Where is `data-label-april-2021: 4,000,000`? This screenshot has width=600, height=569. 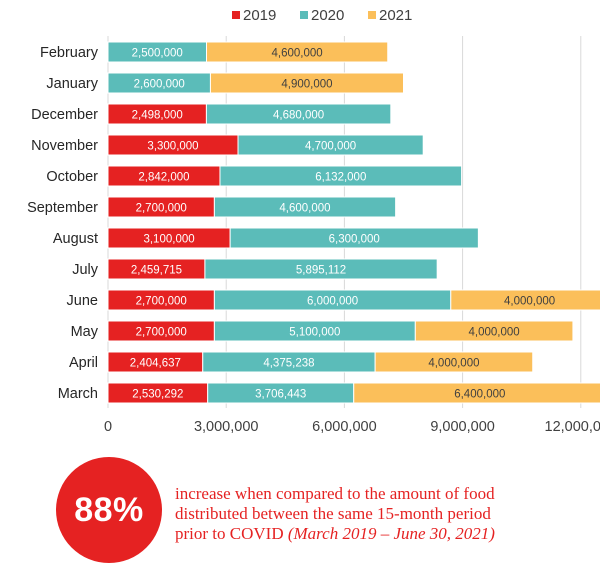
data-label-april-2021: 4,000,000 is located at coordinates (453, 364).